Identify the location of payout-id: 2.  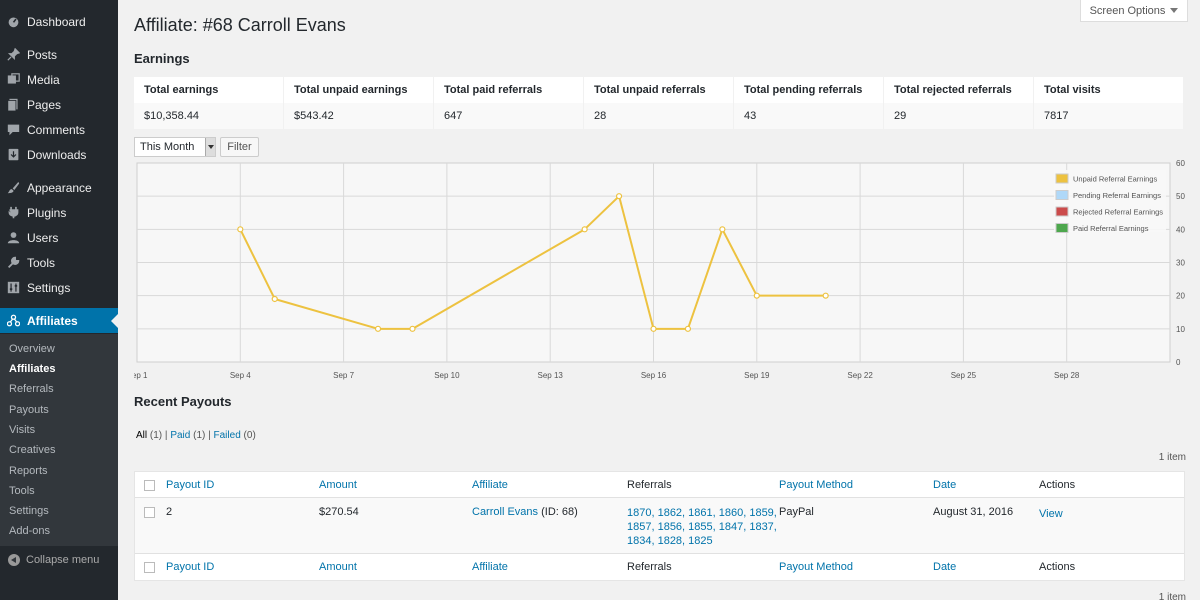
(169, 512).